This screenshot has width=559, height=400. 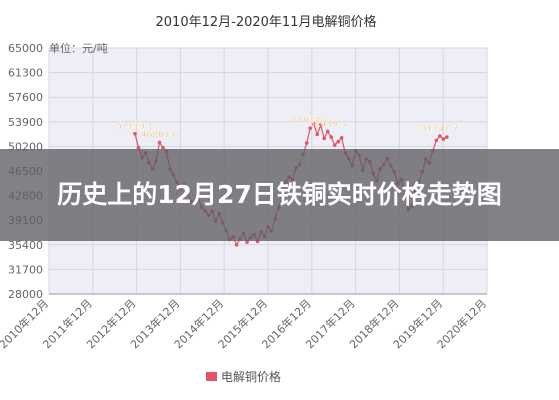 What do you see at coordinates (25, 73) in the screenshot?
I see `y-tick-label: 61300` at bounding box center [25, 73].